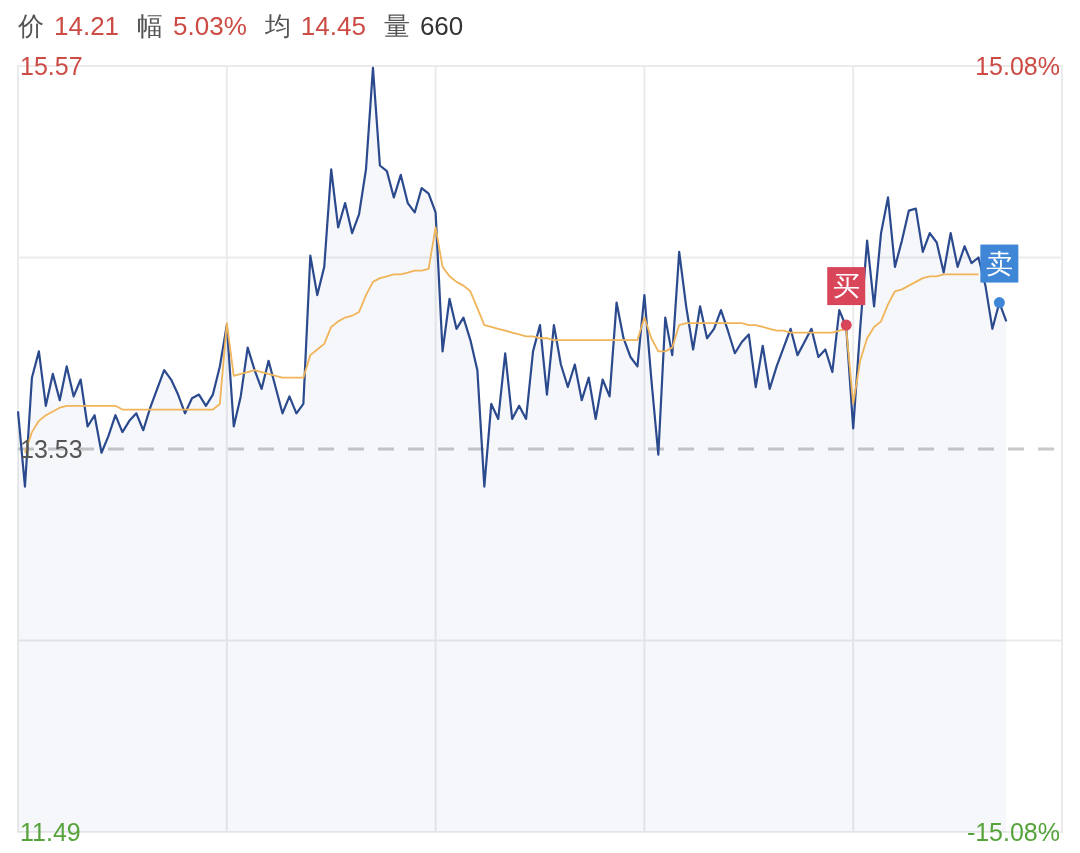  Describe the element at coordinates (999, 263) in the screenshot. I see `annotation: 卖` at that location.